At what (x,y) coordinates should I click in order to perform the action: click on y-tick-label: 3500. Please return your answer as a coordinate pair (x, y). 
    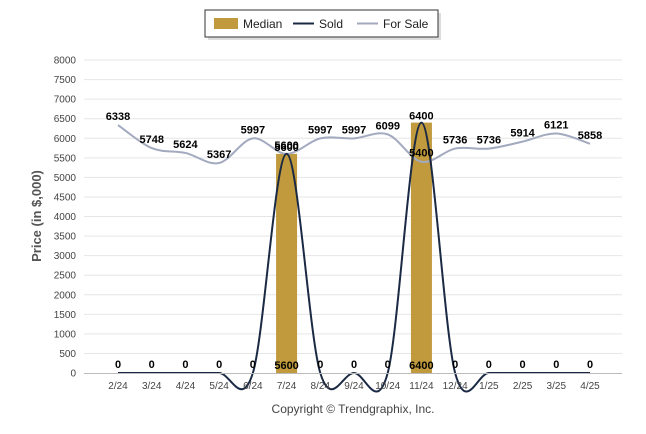
    Looking at the image, I should click on (65, 237).